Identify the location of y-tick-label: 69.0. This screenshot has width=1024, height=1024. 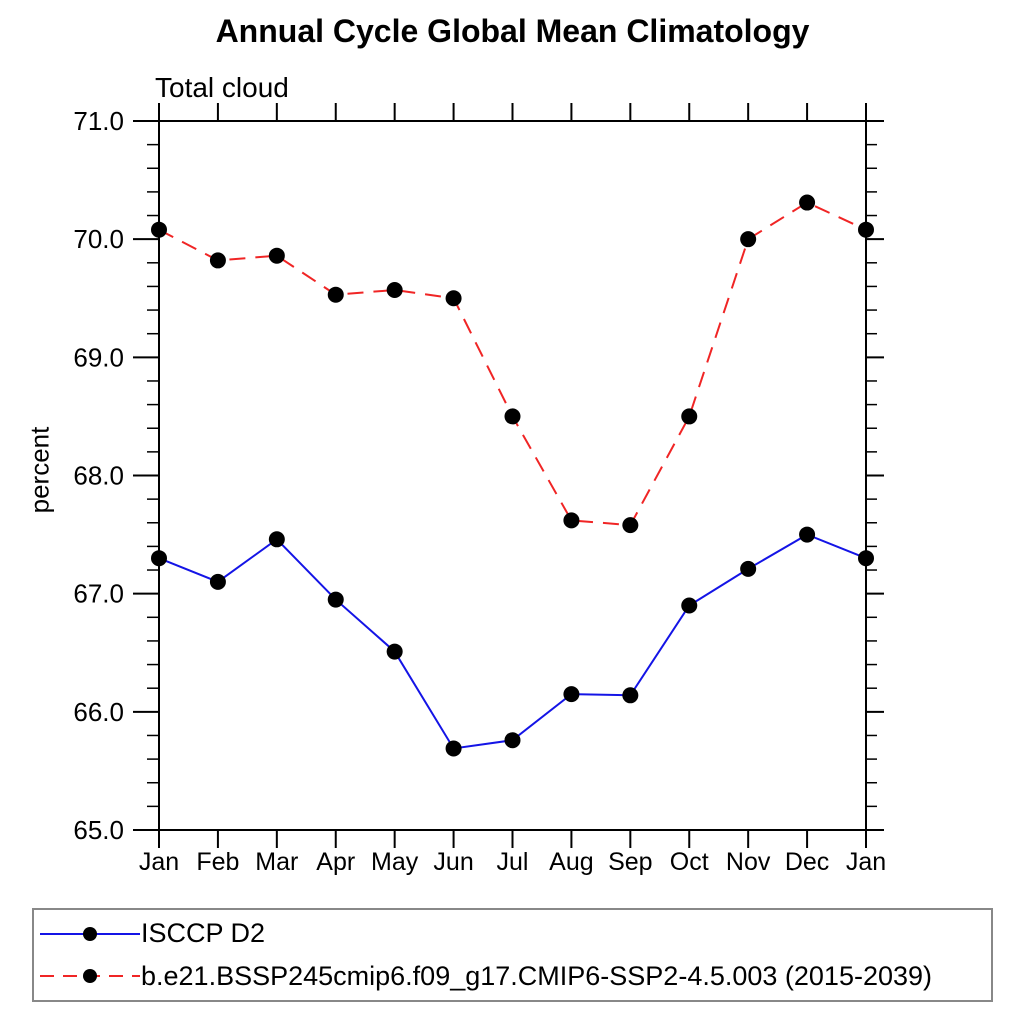
(98, 357).